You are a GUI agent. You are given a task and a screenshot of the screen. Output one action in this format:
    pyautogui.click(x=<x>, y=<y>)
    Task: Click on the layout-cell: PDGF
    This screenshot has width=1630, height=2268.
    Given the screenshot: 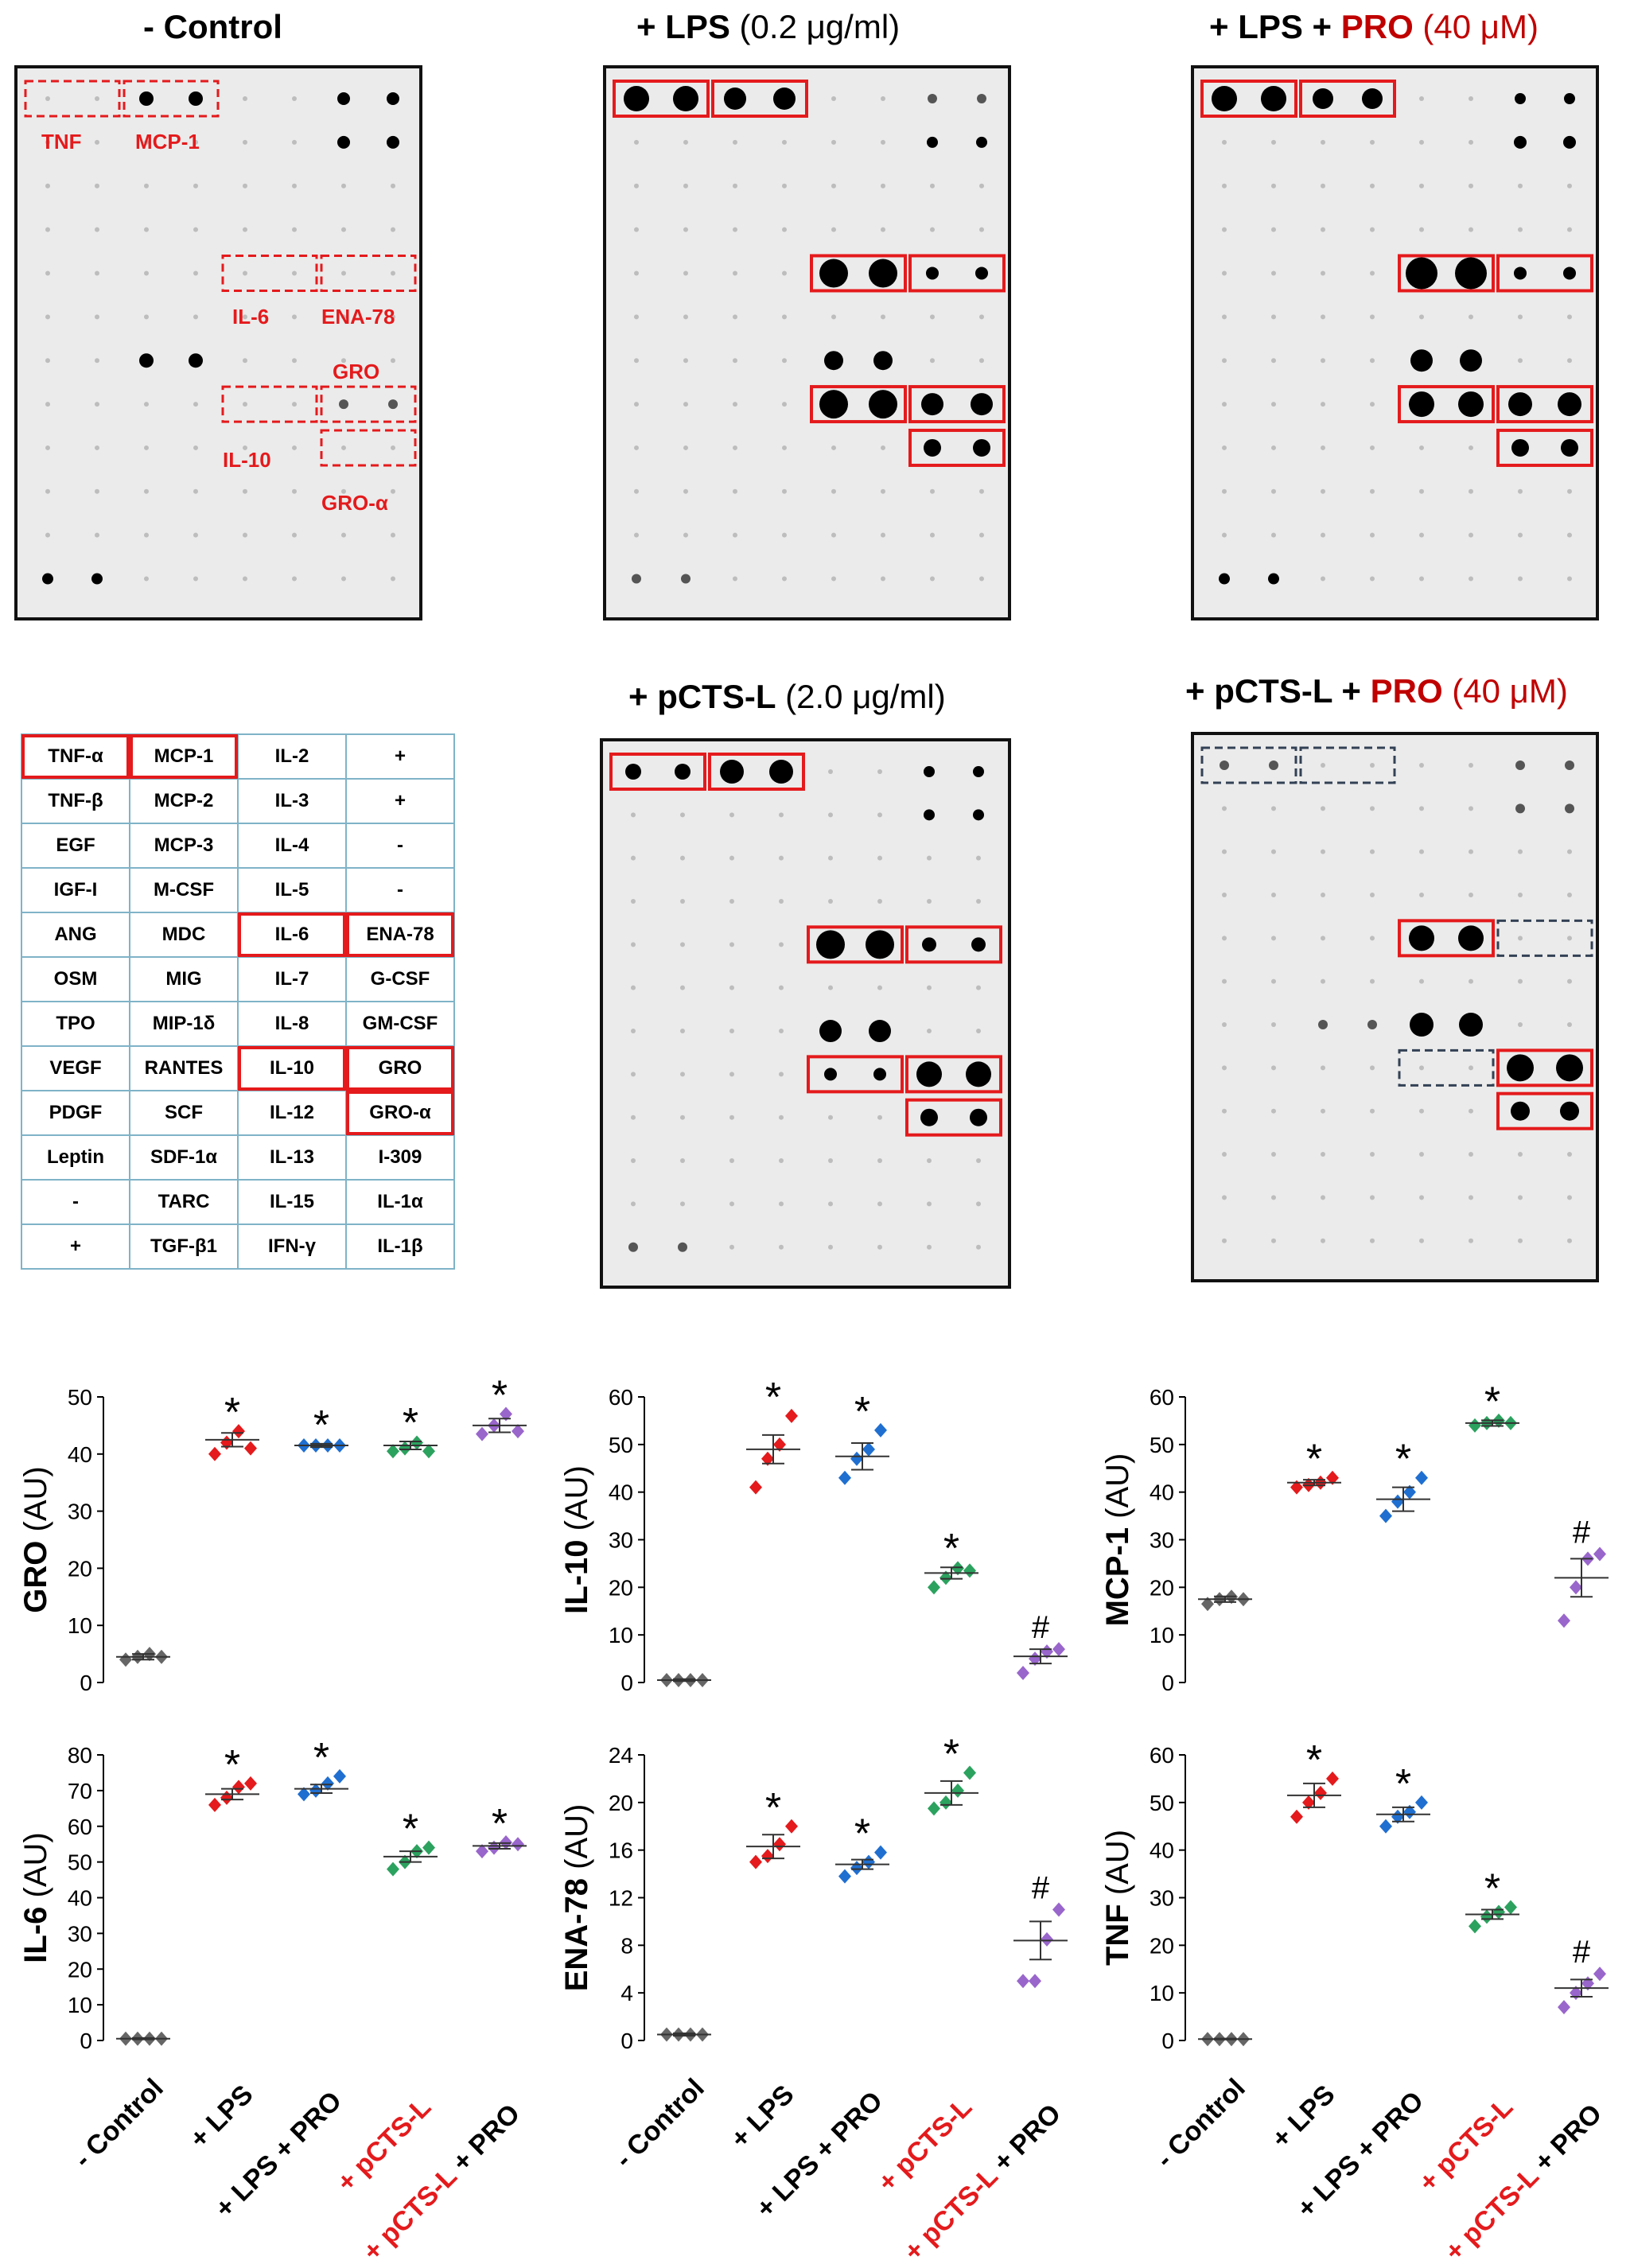 What is the action you would take?
    pyautogui.click(x=75, y=1113)
    